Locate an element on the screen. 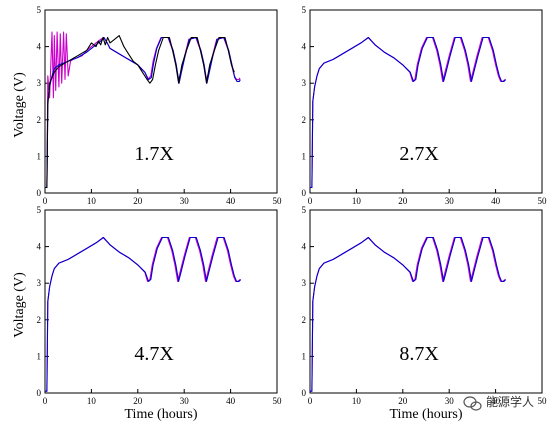 Image resolution: width=554 pixels, height=425 pixels. x-axis-title-right: Time (hours) is located at coordinates (426, 414).